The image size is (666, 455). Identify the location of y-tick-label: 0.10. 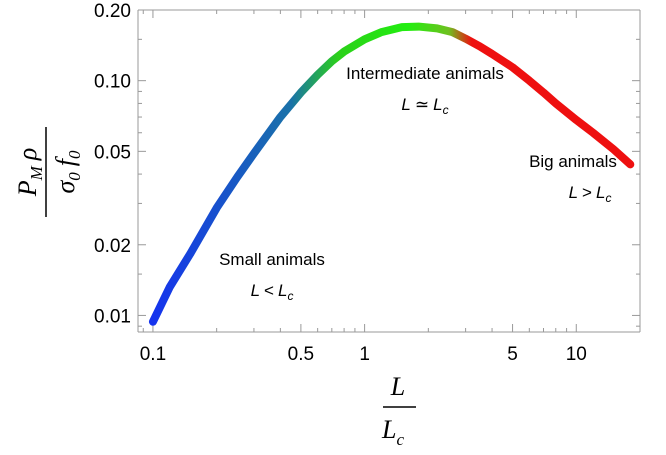
(112, 82).